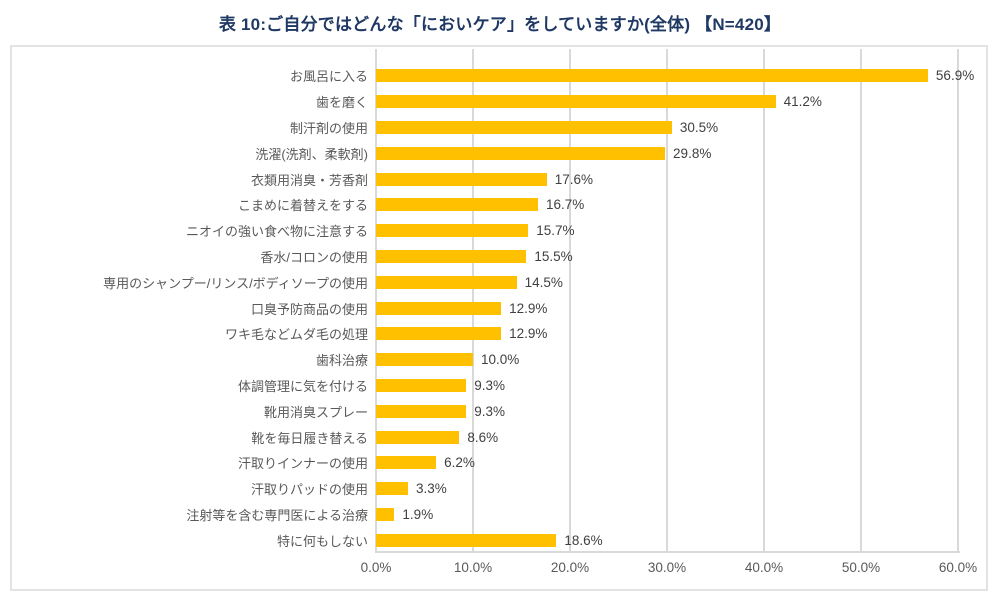  I want to click on bar-row: 29.8%, so click(667, 153).